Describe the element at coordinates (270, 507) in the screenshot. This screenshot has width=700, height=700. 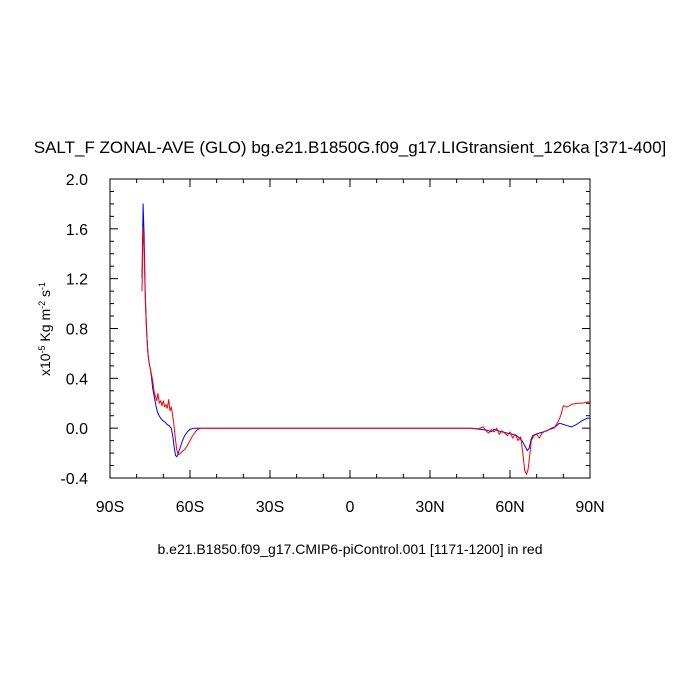
I see `x-tick-label: 30S` at that location.